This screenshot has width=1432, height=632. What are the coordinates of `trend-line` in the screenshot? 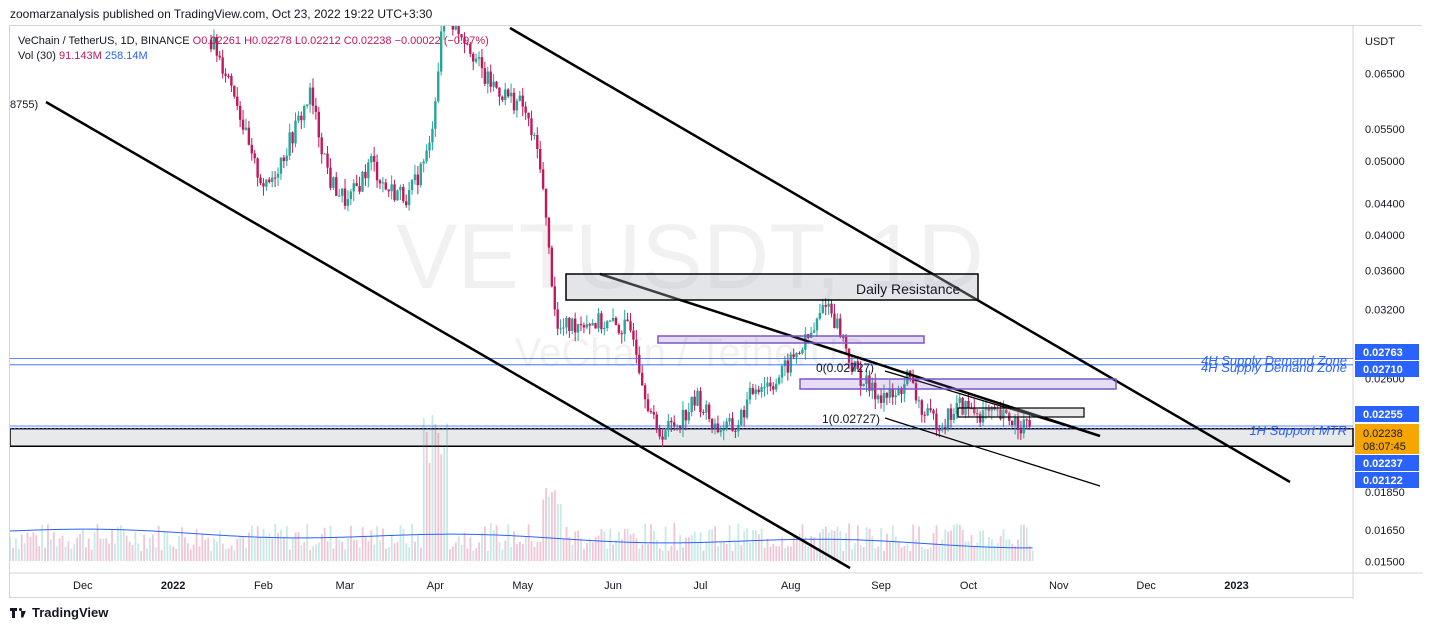 It's located at (850, 355).